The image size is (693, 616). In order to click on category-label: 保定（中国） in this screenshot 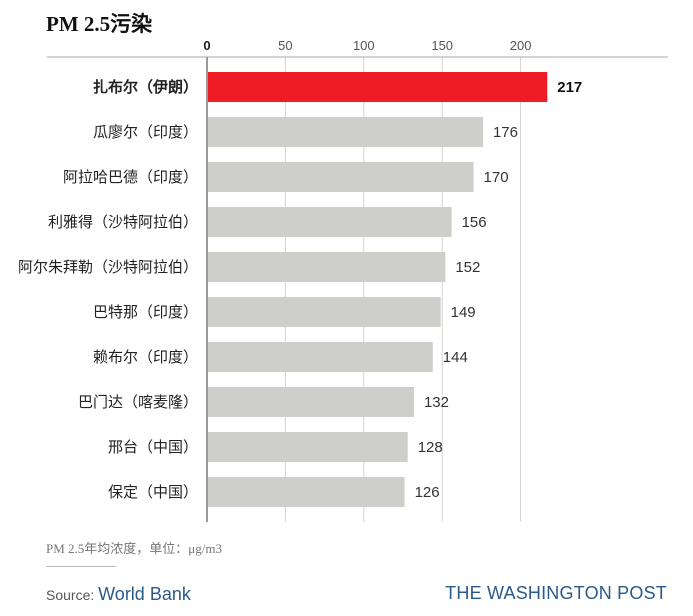, I will do `click(153, 492)`.